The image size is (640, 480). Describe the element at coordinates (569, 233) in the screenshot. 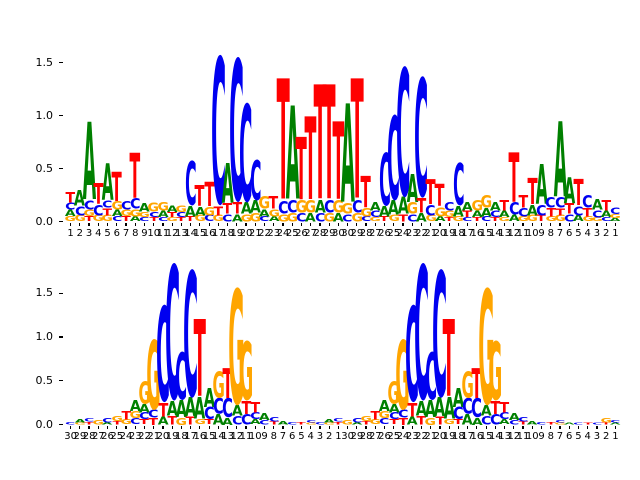

I see `x-tick-label: 6` at that location.